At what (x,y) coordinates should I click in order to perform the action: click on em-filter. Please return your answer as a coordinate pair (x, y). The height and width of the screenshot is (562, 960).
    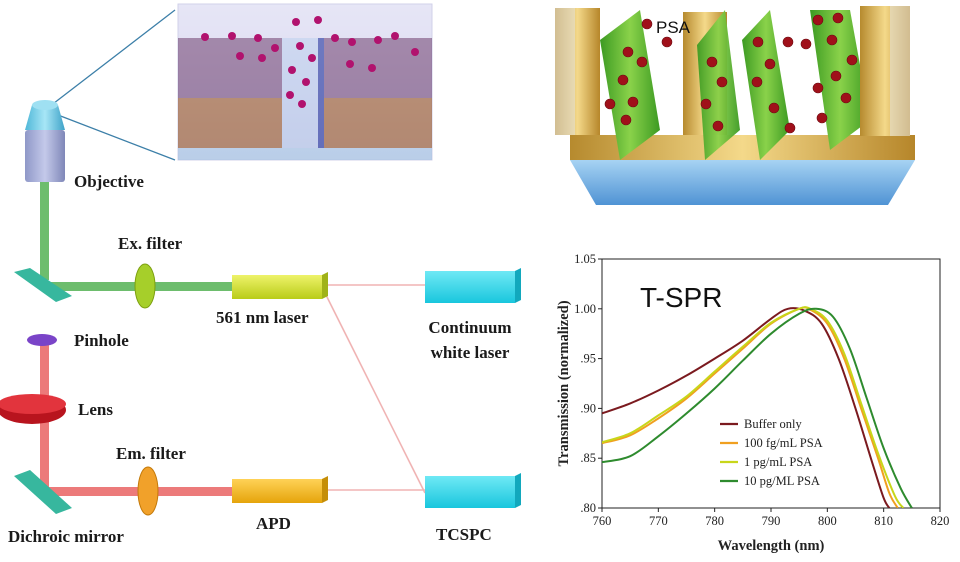
    Looking at the image, I should click on (148, 491).